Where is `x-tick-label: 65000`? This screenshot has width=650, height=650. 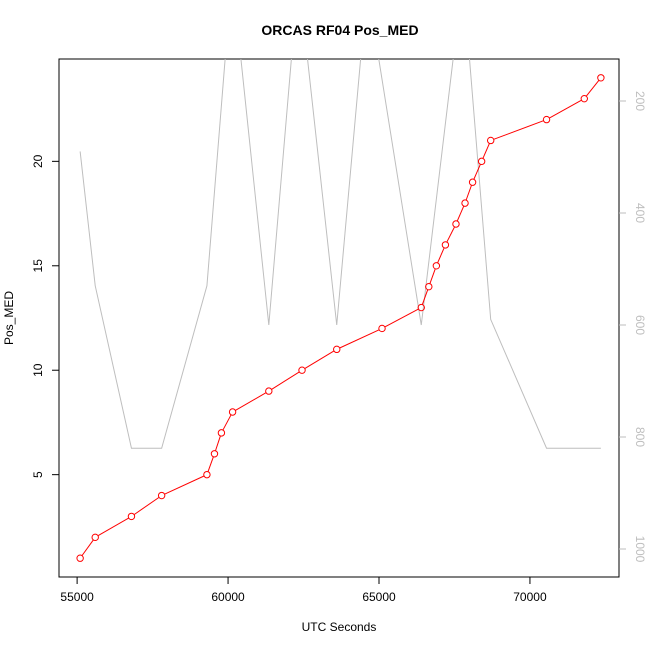
x-tick-label: 65000 is located at coordinates (379, 597).